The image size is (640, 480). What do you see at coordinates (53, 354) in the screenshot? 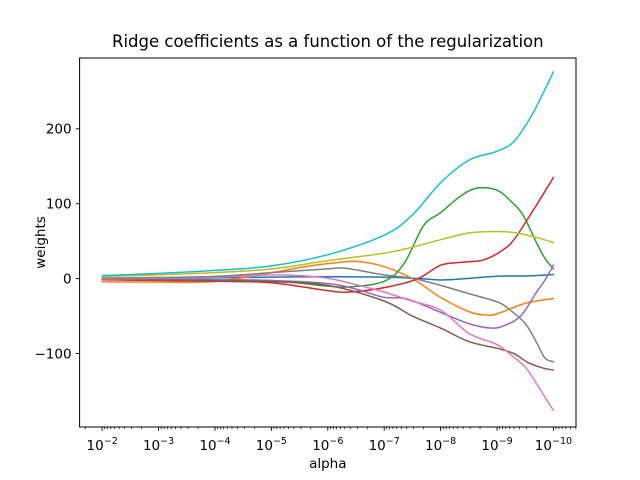
I see `y-tick-label: −100` at bounding box center [53, 354].